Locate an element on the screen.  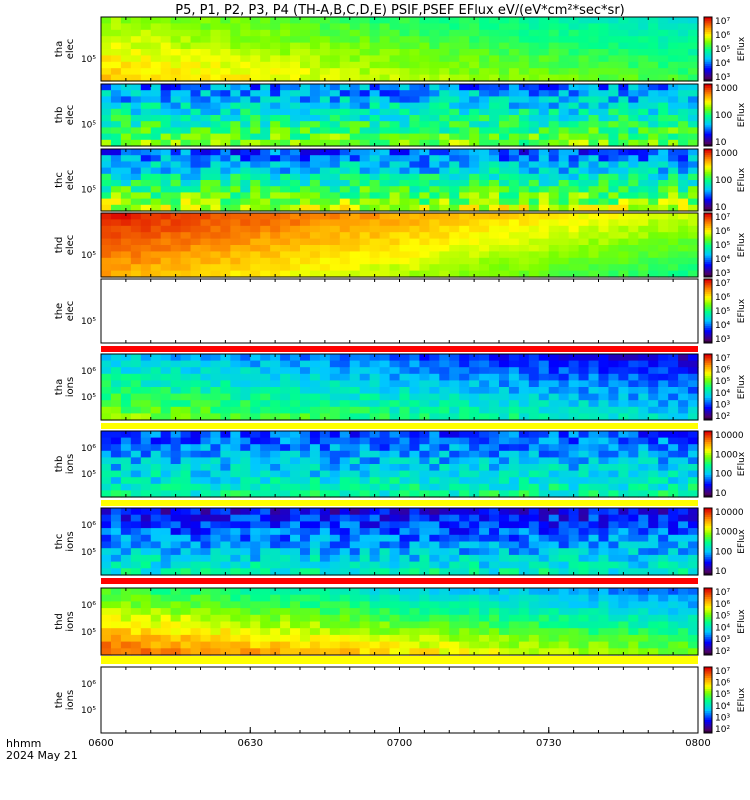
colorbar-tick-label: 10³ is located at coordinates (722, 78).